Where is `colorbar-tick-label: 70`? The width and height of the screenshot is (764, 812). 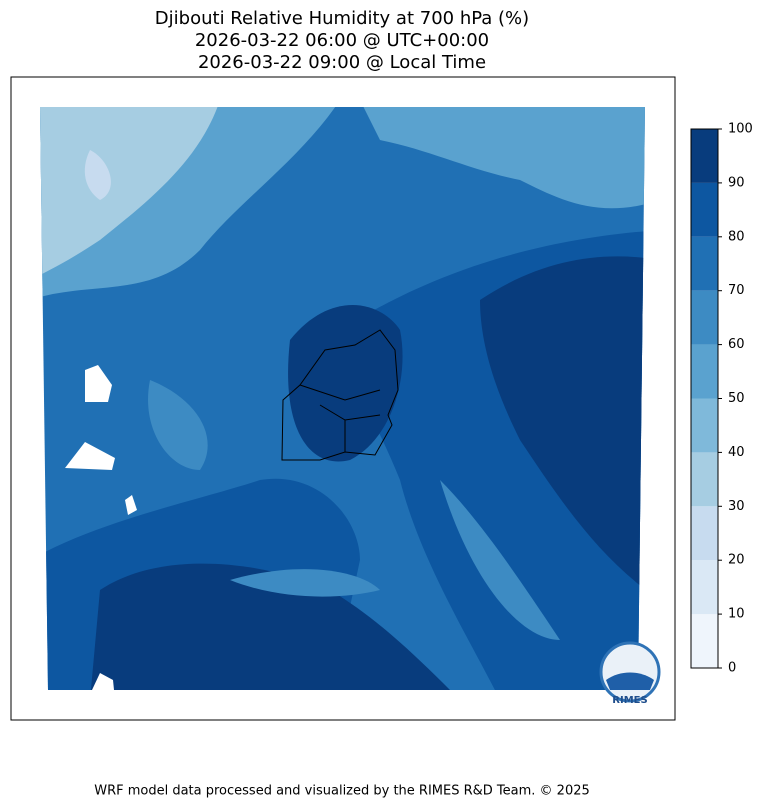 colorbar-tick-label: 70 is located at coordinates (736, 290).